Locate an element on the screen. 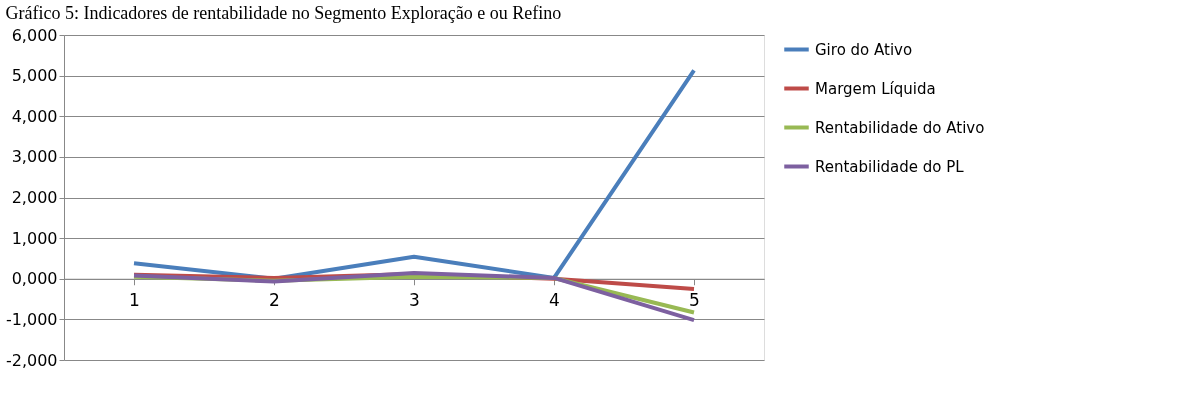 The image size is (1186, 404). legend-label: Margem Líquida is located at coordinates (875, 88).